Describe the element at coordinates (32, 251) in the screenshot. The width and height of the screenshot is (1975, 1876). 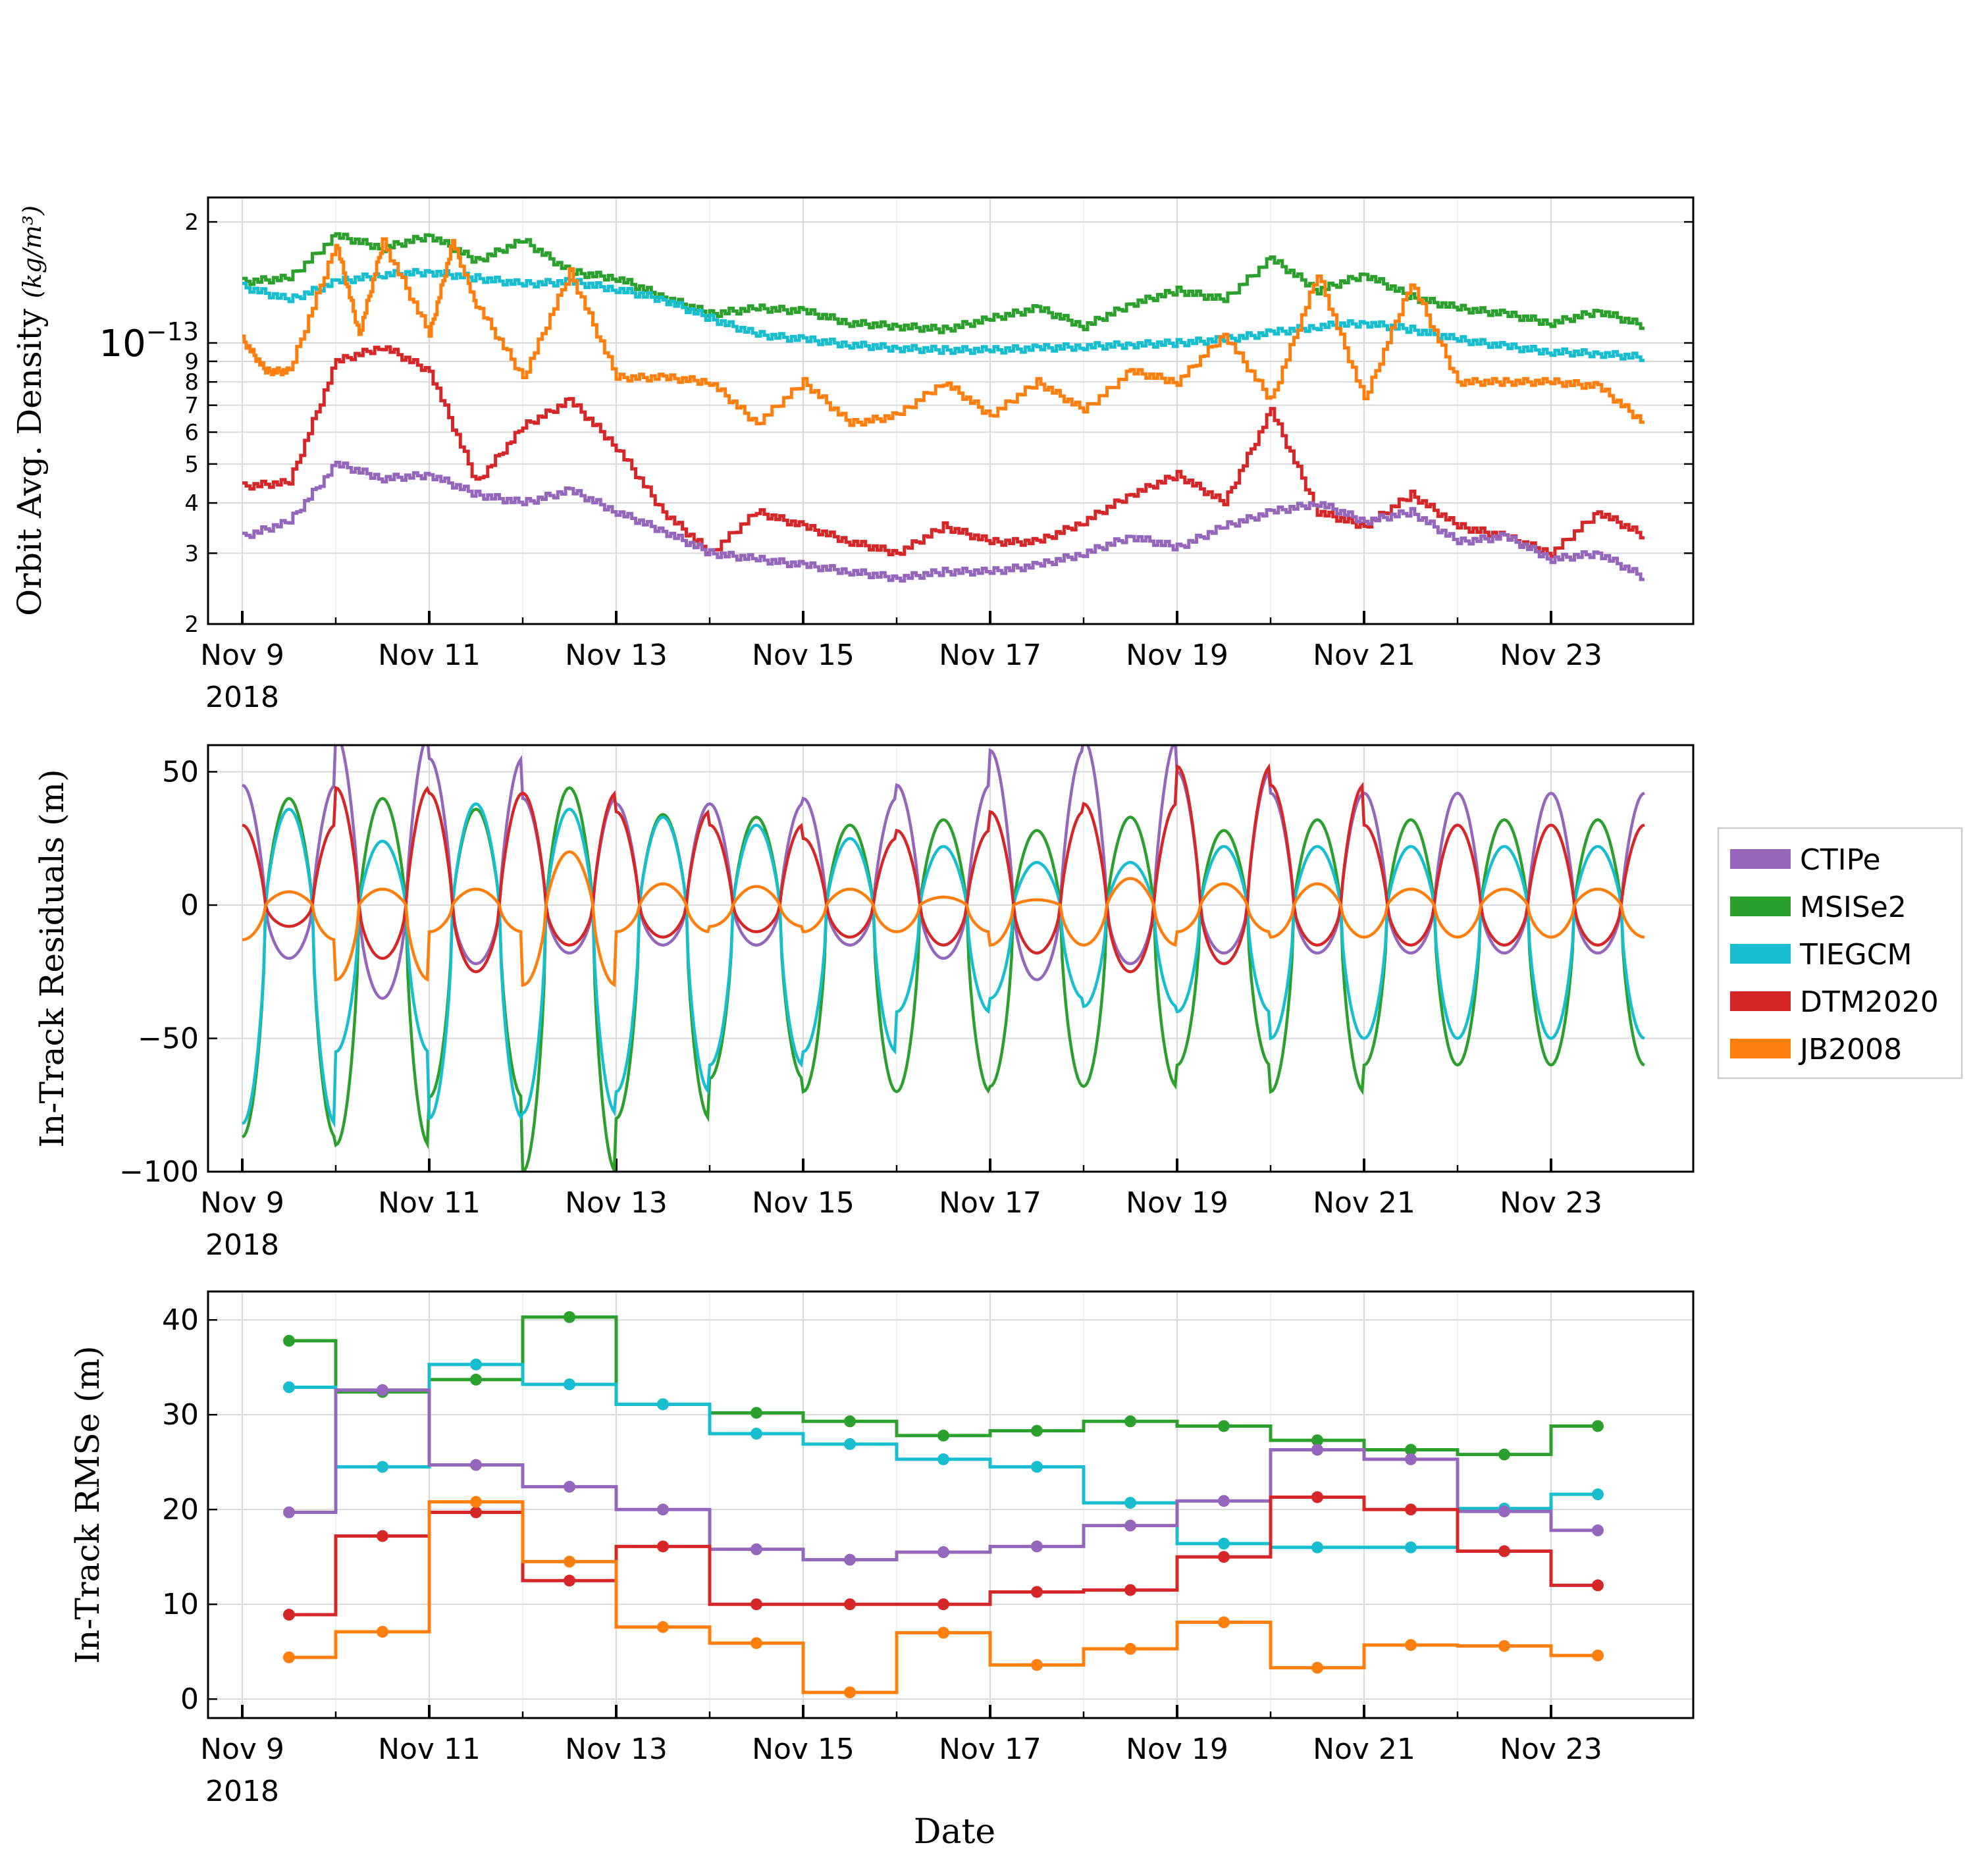
I see `y-axis-unit: (kg/m³)` at that location.